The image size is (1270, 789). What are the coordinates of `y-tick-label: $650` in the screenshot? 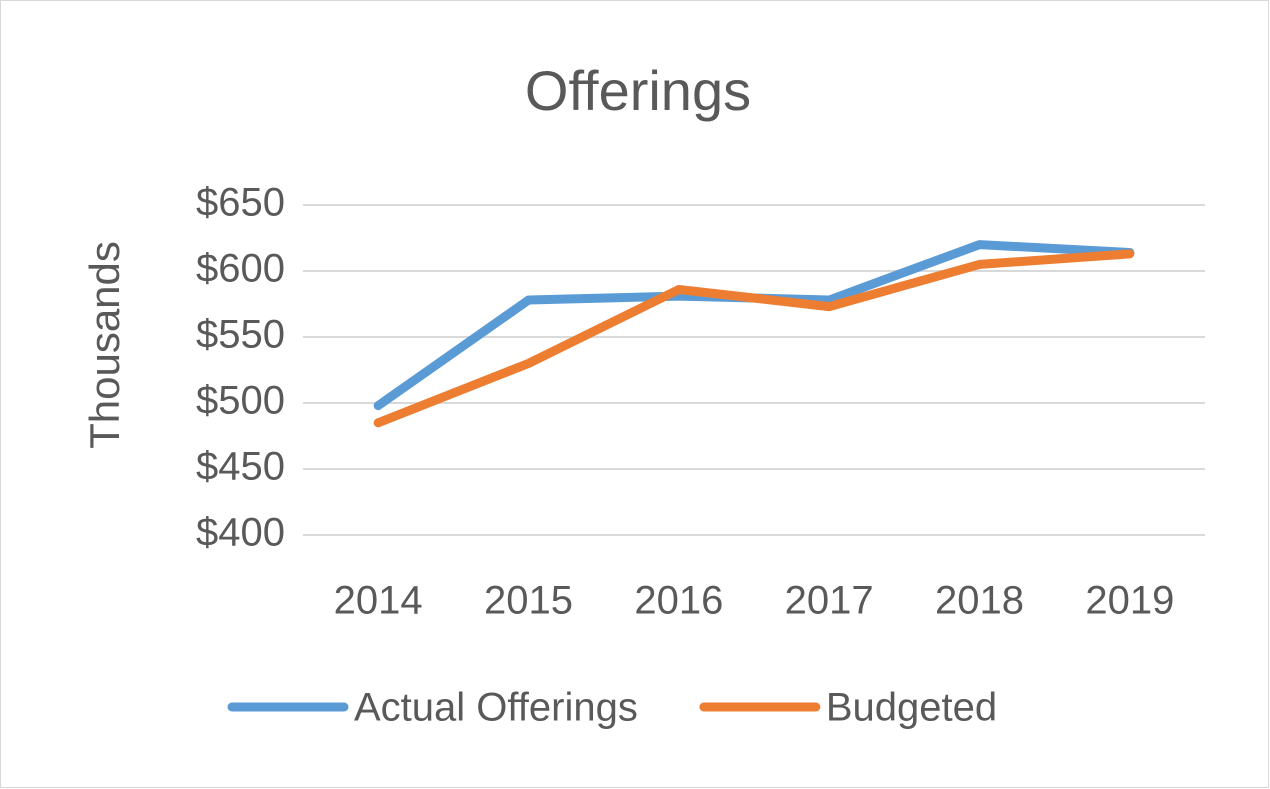 It's located at (240, 203).